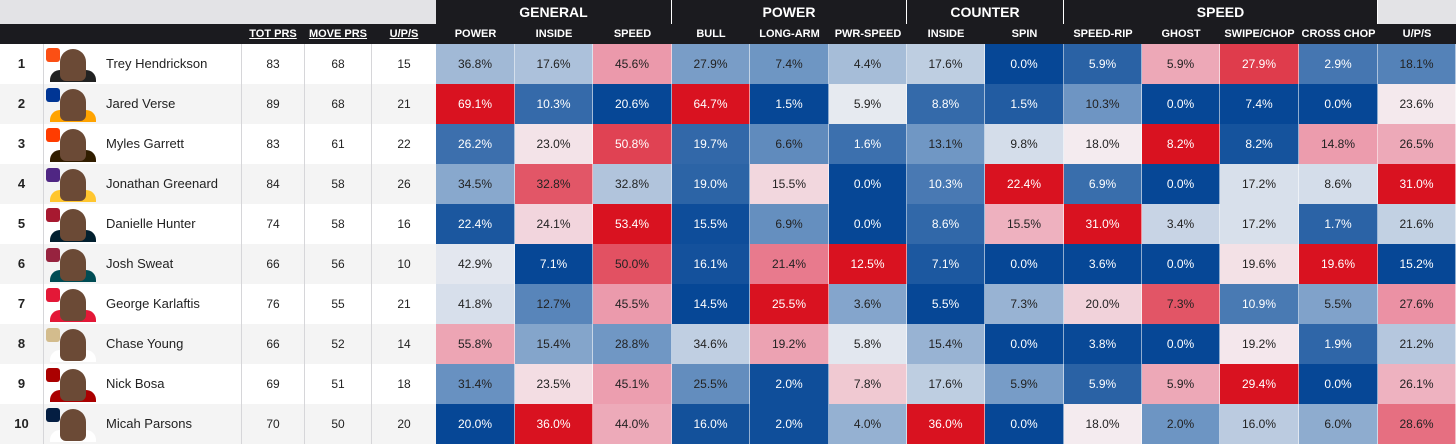 The image size is (1456, 444). Describe the element at coordinates (1417, 12) in the screenshot. I see `group-header-blank-right` at that location.